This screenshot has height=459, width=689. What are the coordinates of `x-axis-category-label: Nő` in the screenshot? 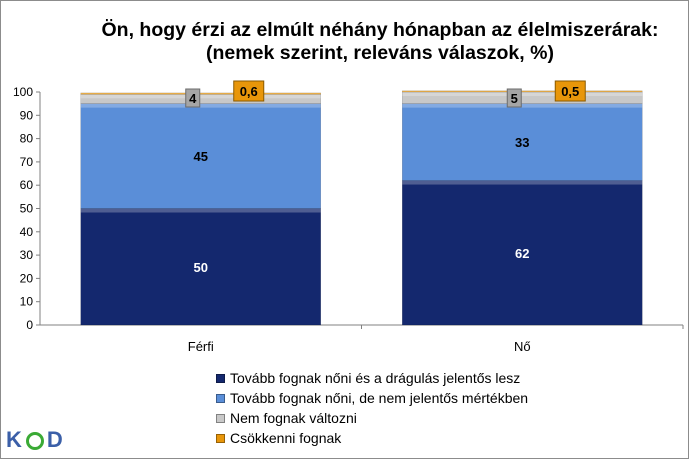 It's located at (522, 346).